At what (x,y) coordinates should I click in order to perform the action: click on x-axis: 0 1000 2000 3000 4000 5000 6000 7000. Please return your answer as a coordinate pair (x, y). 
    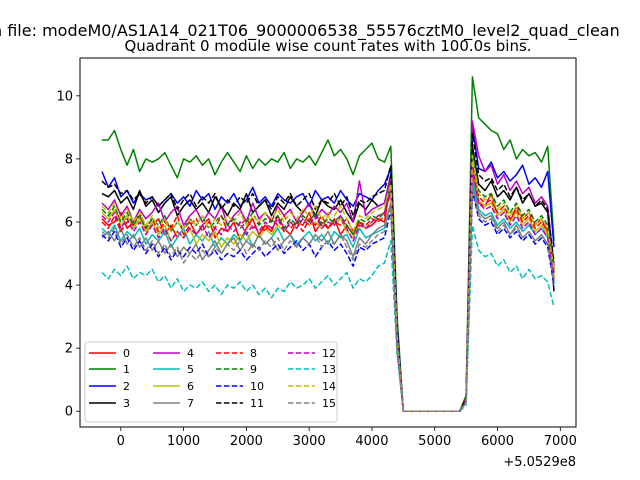
    Looking at the image, I should click on (347, 438).